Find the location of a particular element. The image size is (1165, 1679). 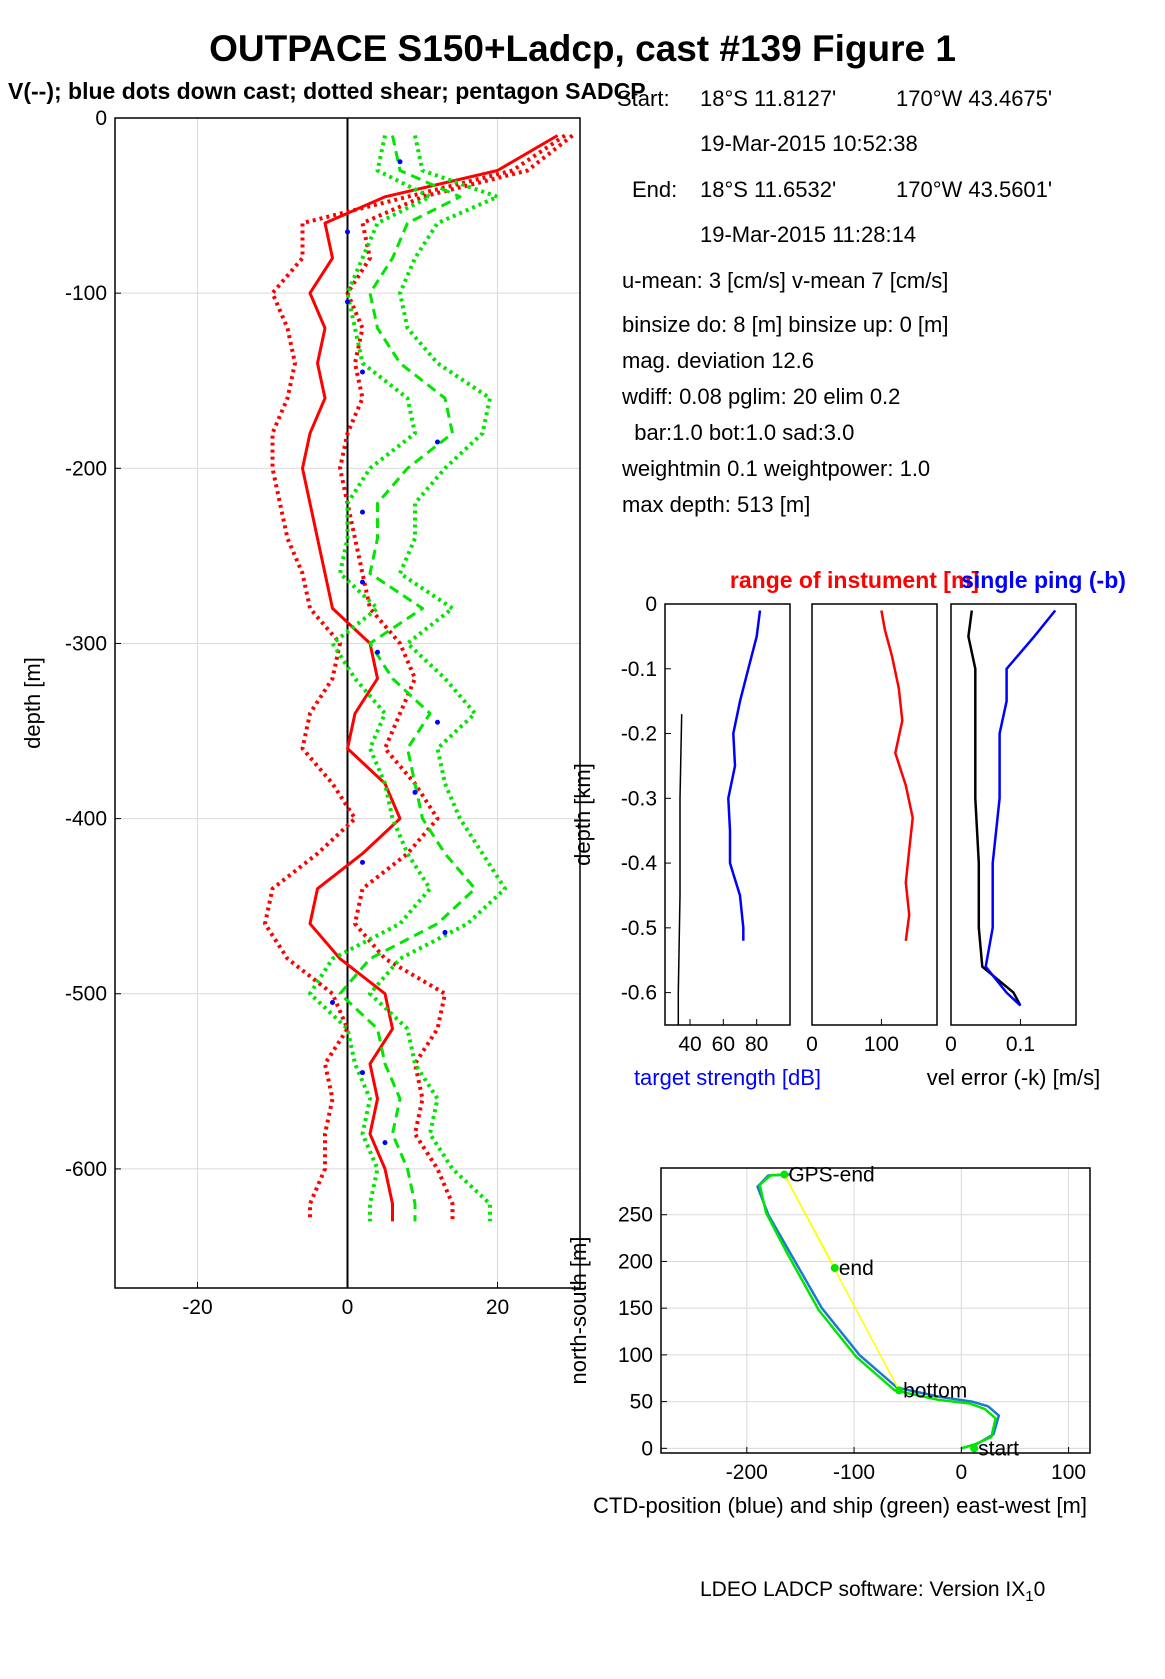

y-tick-label: 150 is located at coordinates (635, 1308).